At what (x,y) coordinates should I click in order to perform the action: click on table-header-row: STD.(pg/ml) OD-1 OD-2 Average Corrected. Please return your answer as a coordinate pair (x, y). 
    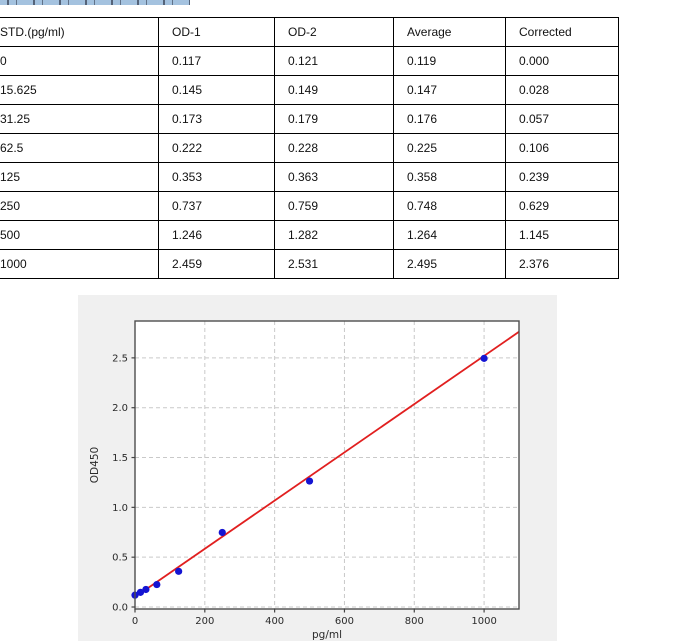
    Looking at the image, I should click on (309, 32).